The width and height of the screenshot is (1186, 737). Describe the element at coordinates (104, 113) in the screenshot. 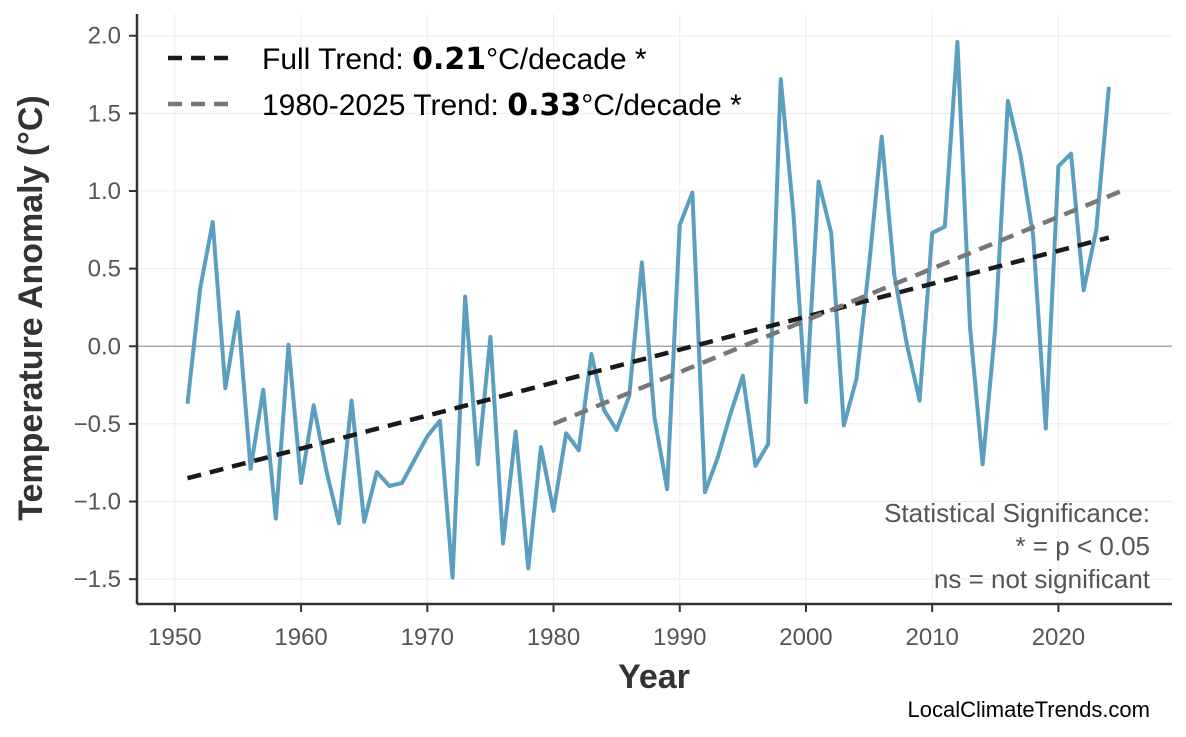

I see `y-tick-label: 1.5` at that location.